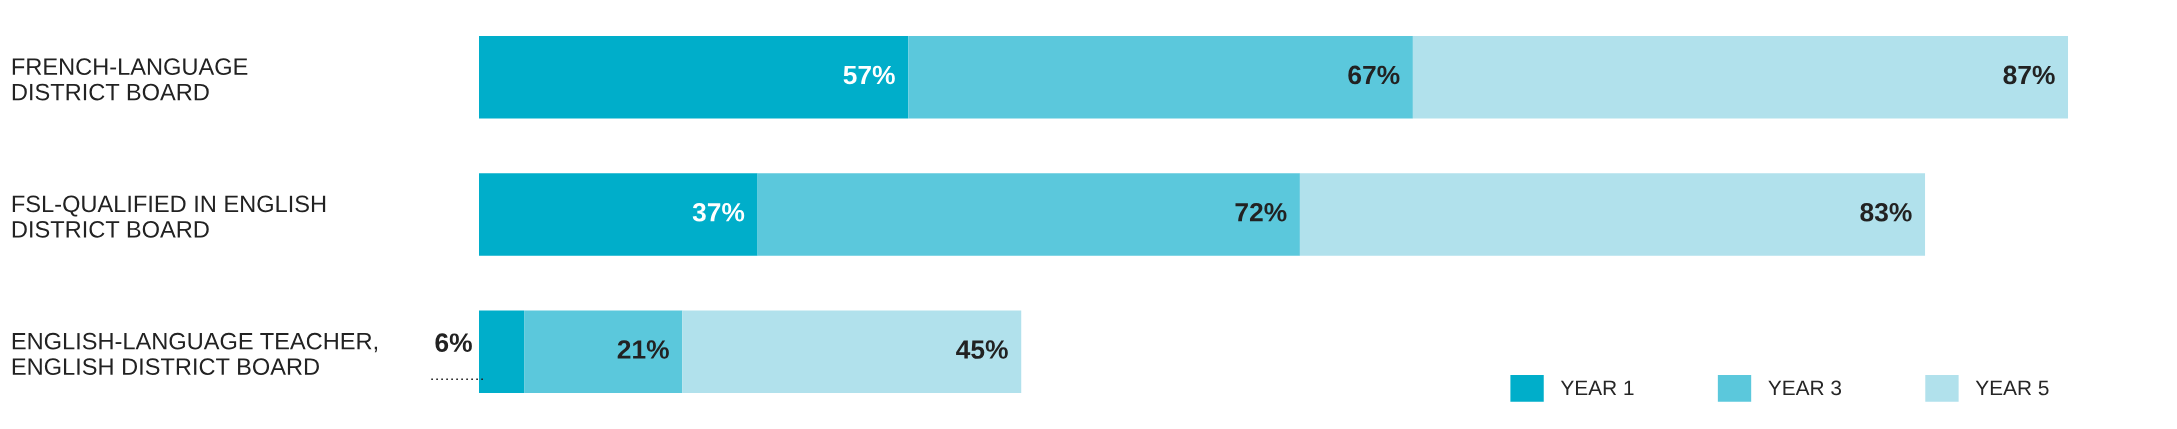 The image size is (2177, 429). Describe the element at coordinates (982, 349) in the screenshot. I see `data-label: 45%` at that location.